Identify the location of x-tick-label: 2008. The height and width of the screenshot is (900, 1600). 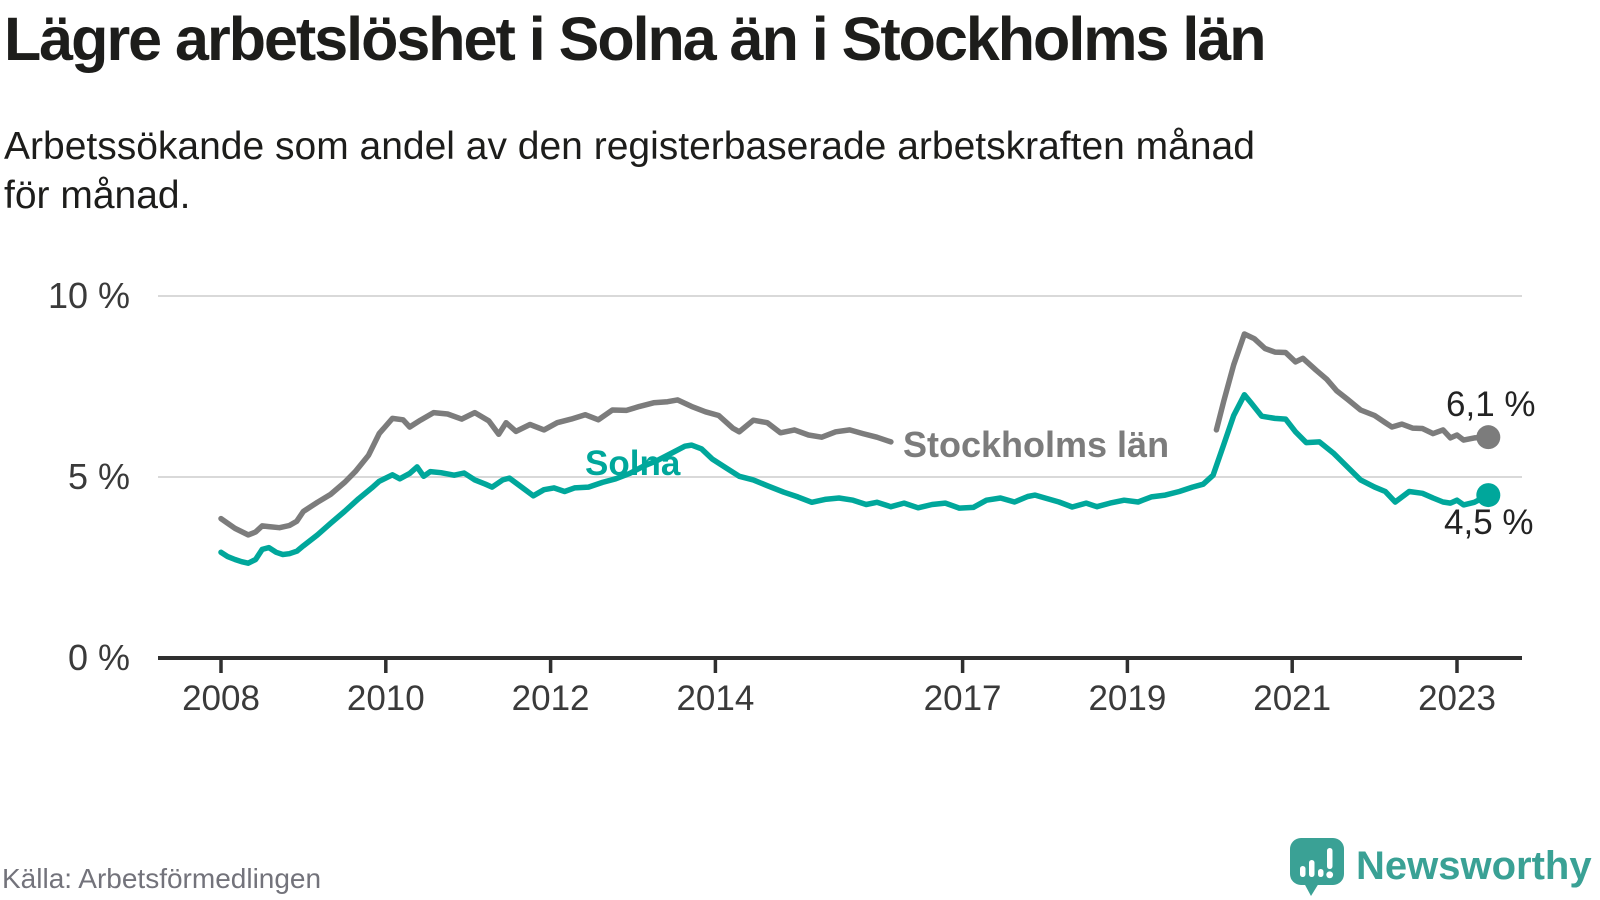
(221, 698).